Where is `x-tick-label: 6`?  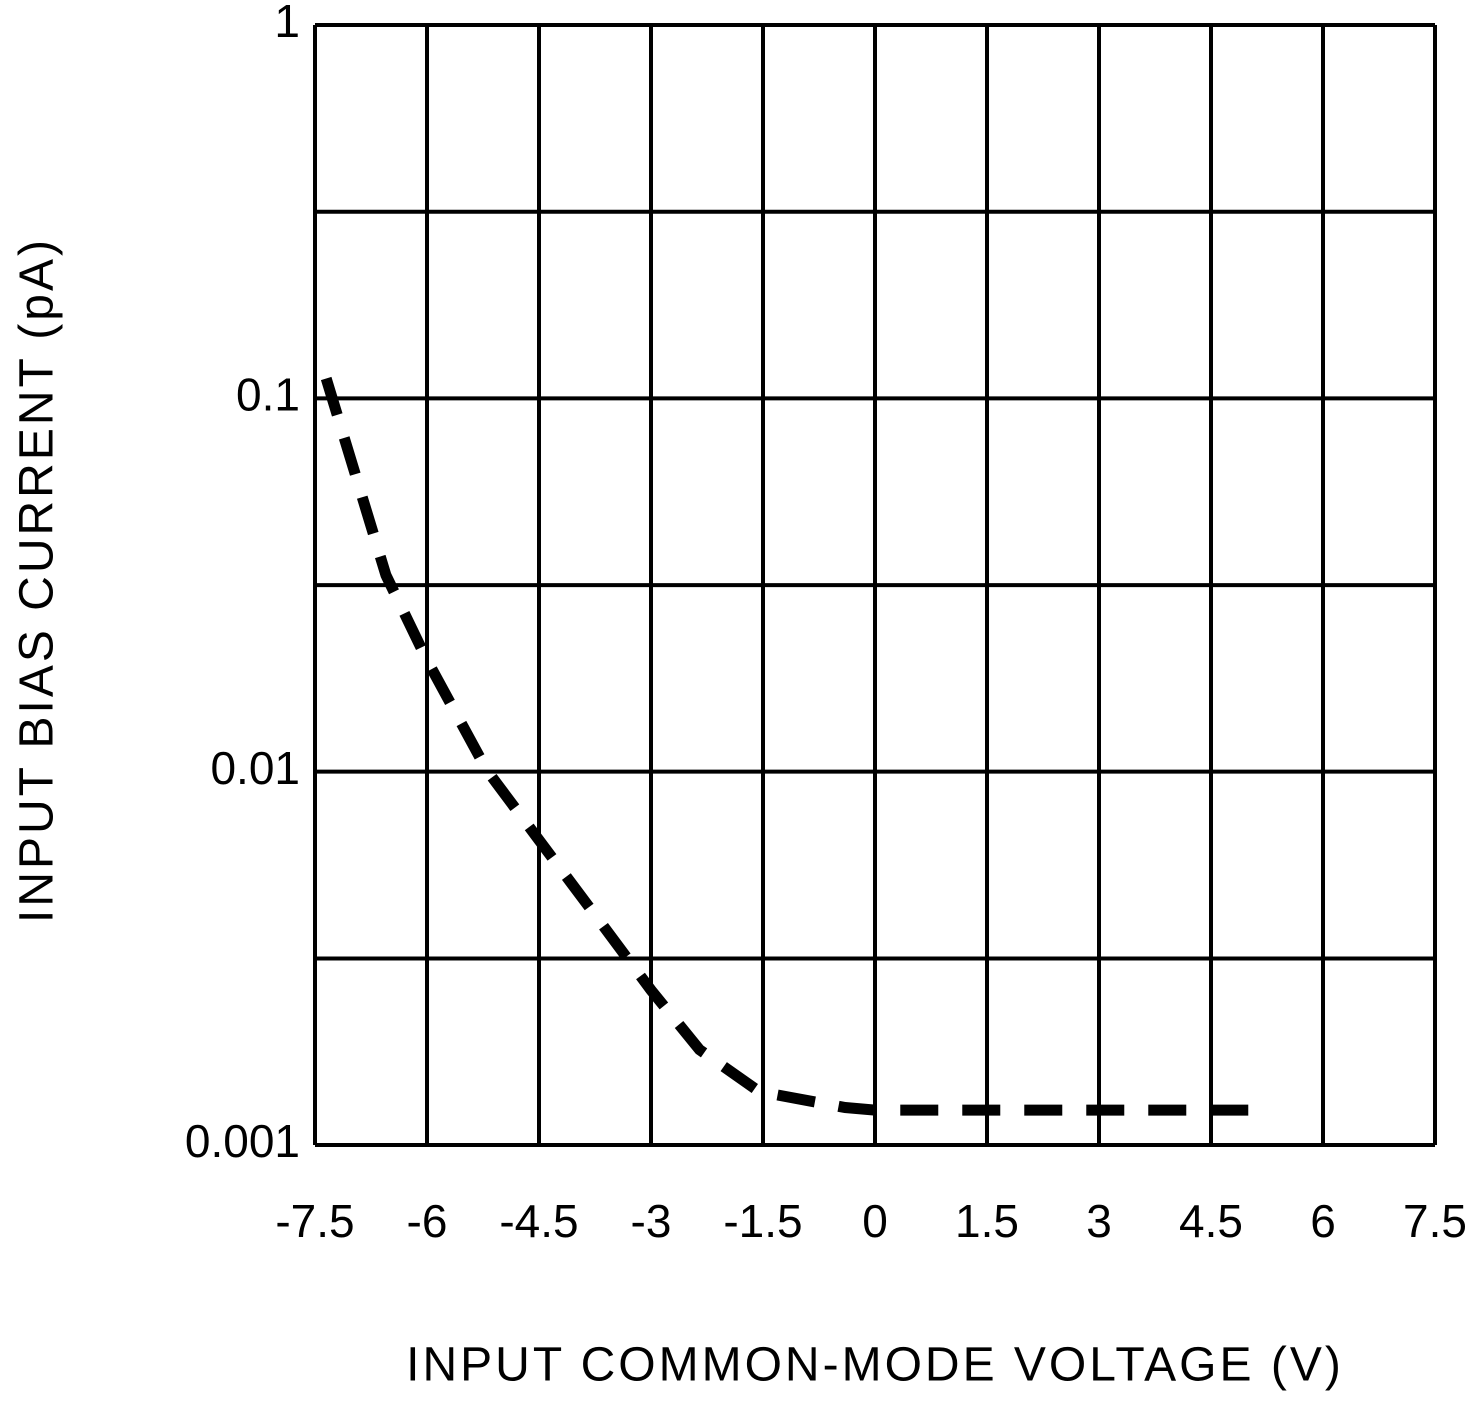 x-tick-label: 6 is located at coordinates (1323, 1221).